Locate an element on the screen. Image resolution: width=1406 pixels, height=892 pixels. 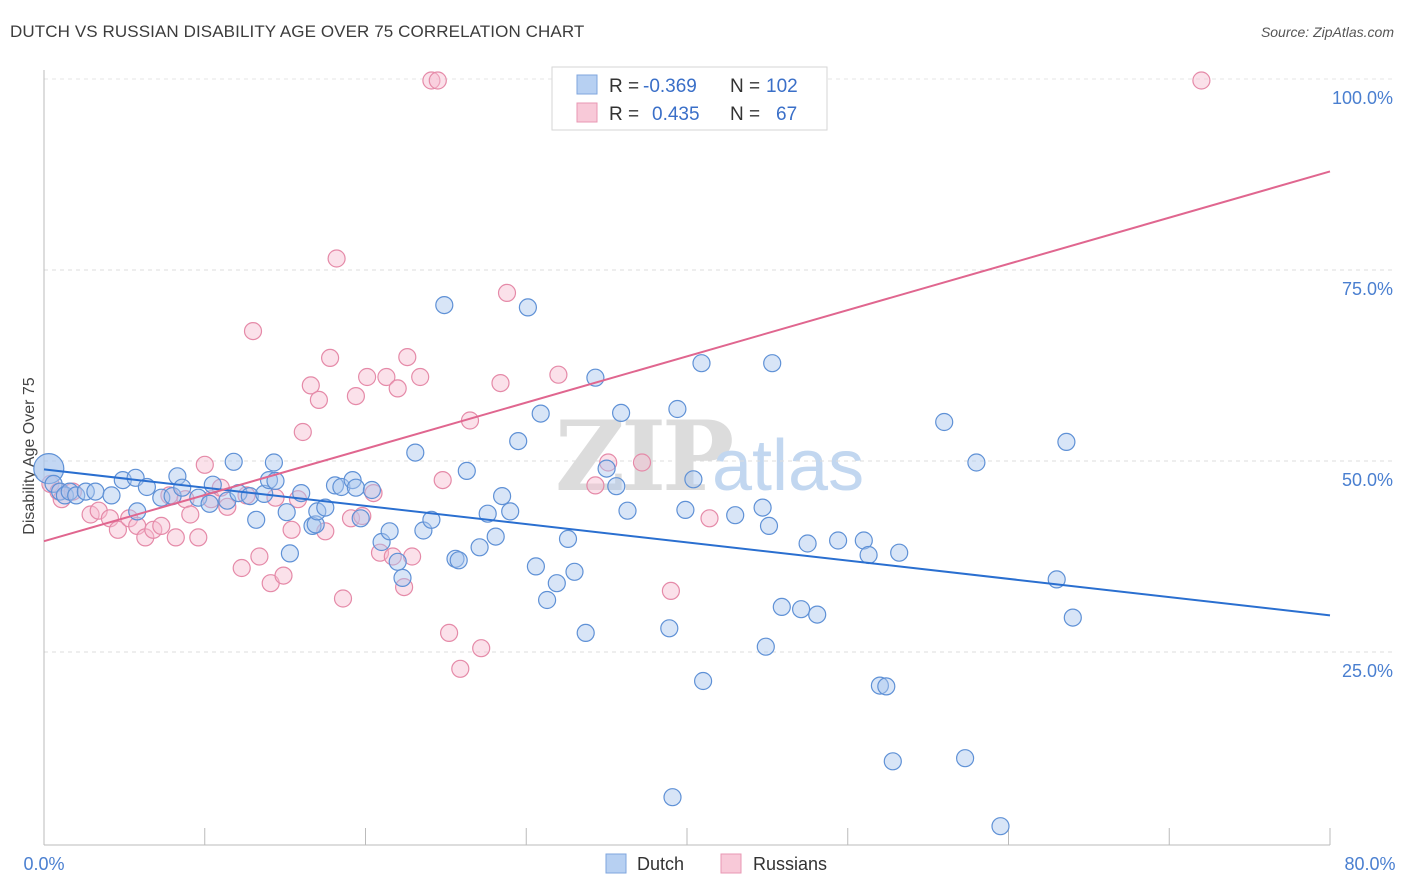
legend-russians-n-label: N = is located at coordinates (745, 114).